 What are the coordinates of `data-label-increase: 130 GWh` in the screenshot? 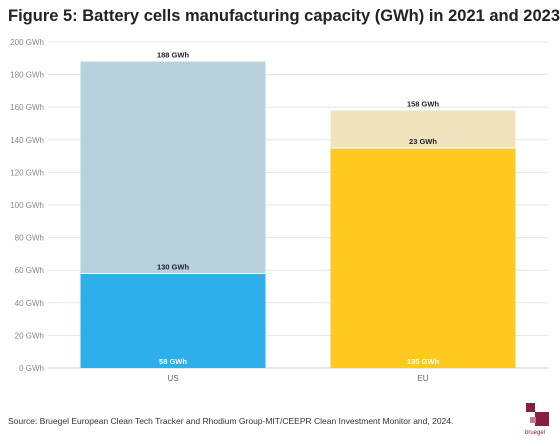 It's located at (173, 266).